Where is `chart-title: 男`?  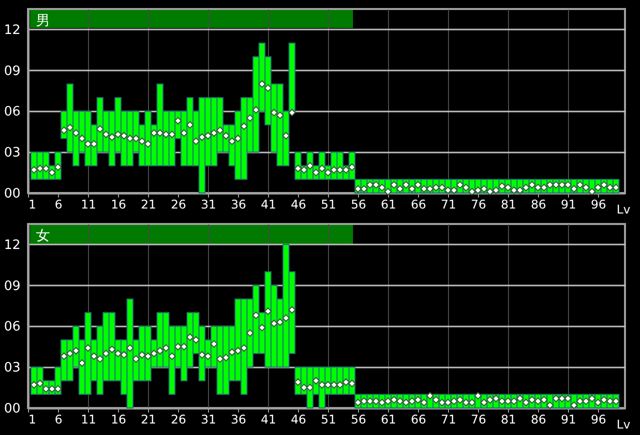 chart-title: 男 is located at coordinates (43, 21).